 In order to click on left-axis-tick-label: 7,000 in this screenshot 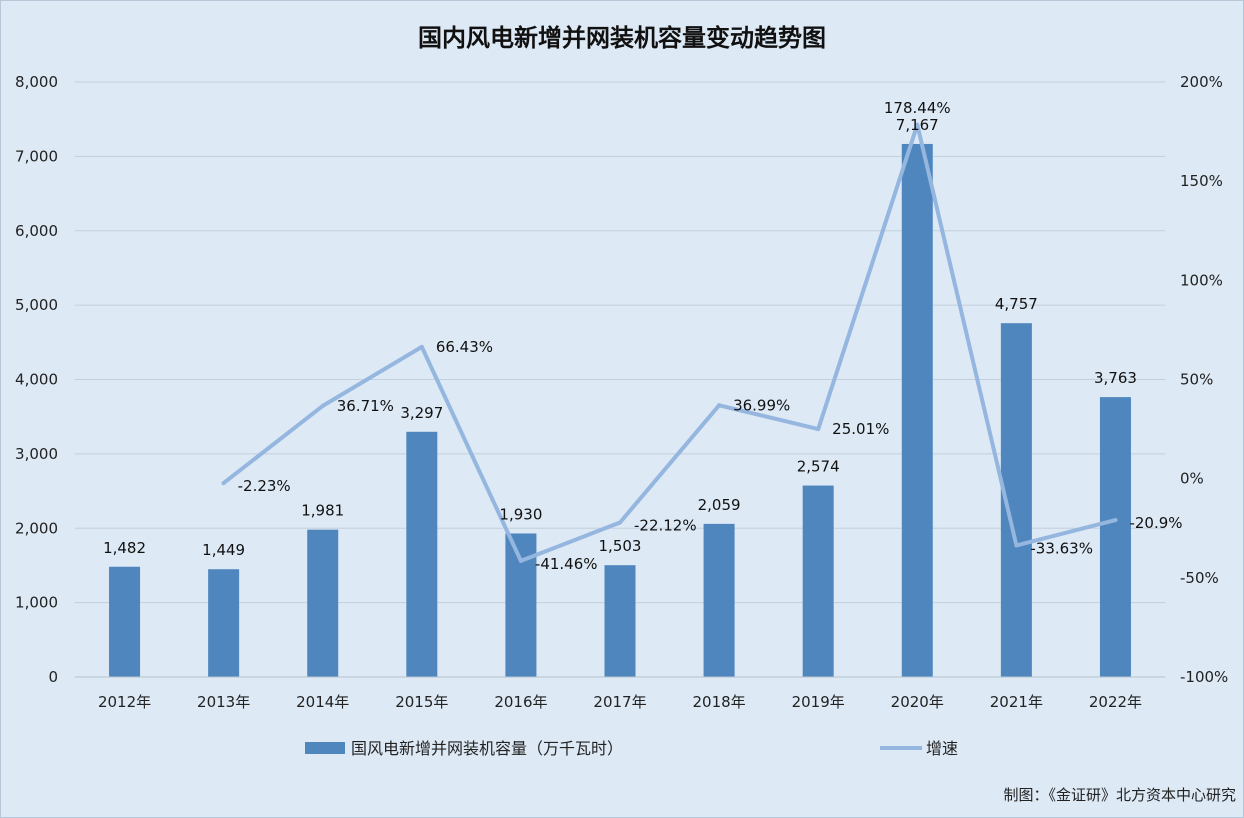, I will do `click(36, 156)`.